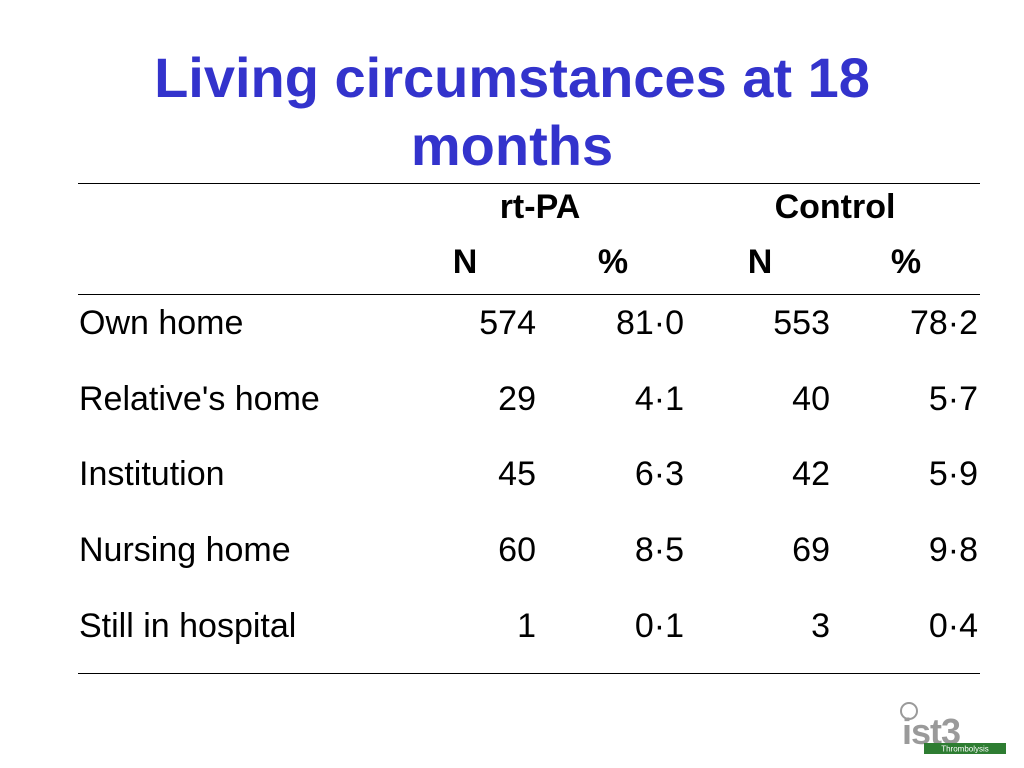 Image resolution: width=1024 pixels, height=768 pixels. Describe the element at coordinates (199, 399) in the screenshot. I see `row-label: Relative's home` at that location.